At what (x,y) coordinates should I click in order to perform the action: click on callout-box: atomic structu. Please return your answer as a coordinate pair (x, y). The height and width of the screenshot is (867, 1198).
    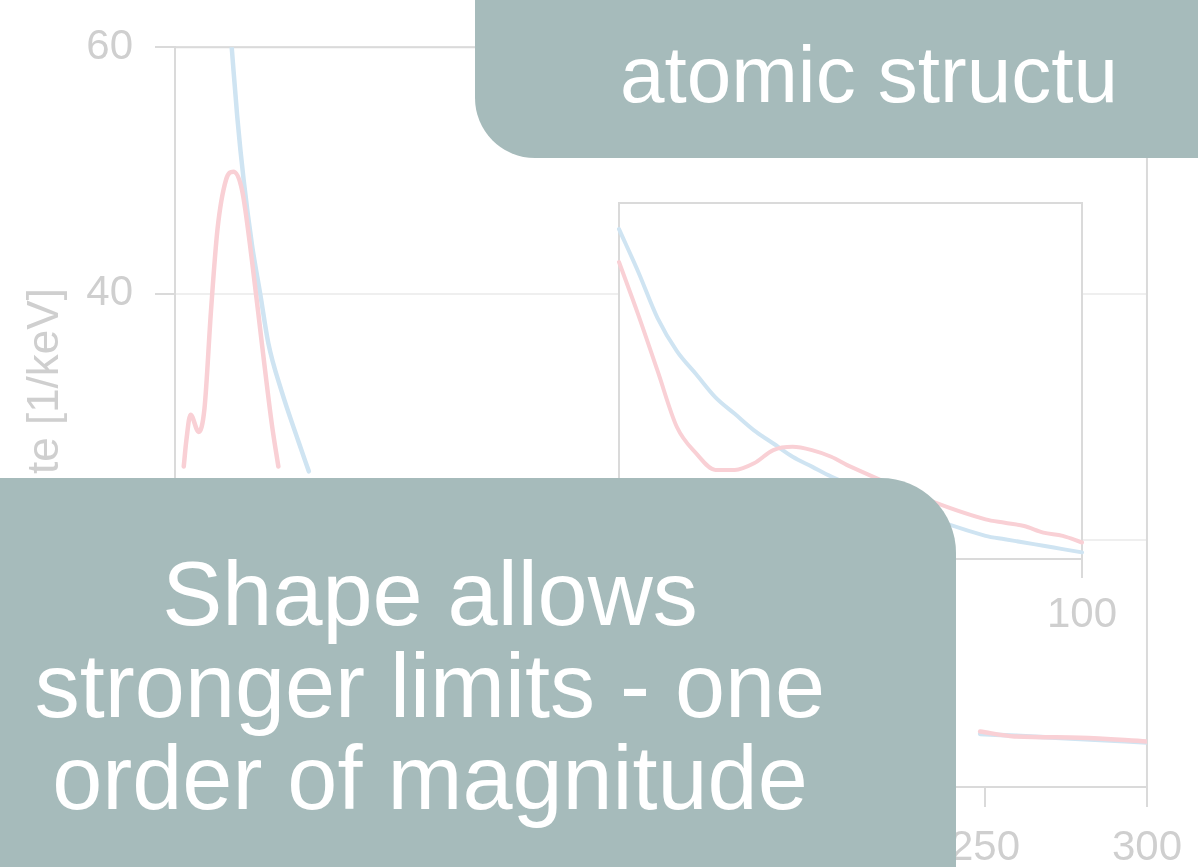
    Looking at the image, I should click on (836, 79).